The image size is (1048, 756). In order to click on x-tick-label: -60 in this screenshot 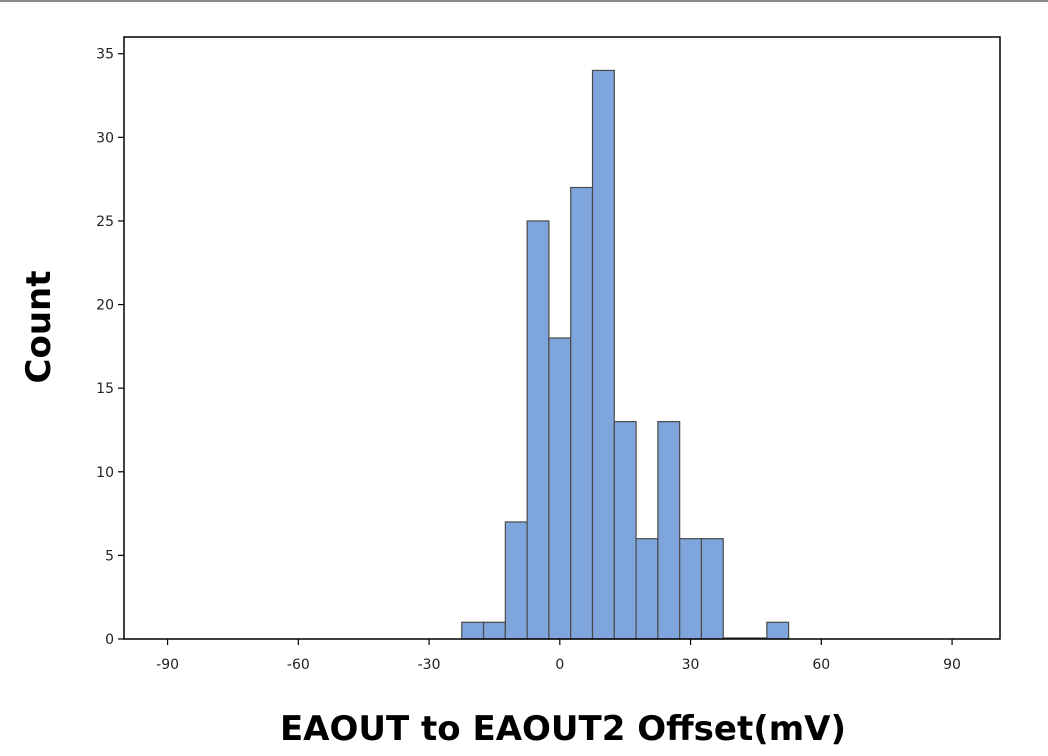, I will do `click(298, 665)`.